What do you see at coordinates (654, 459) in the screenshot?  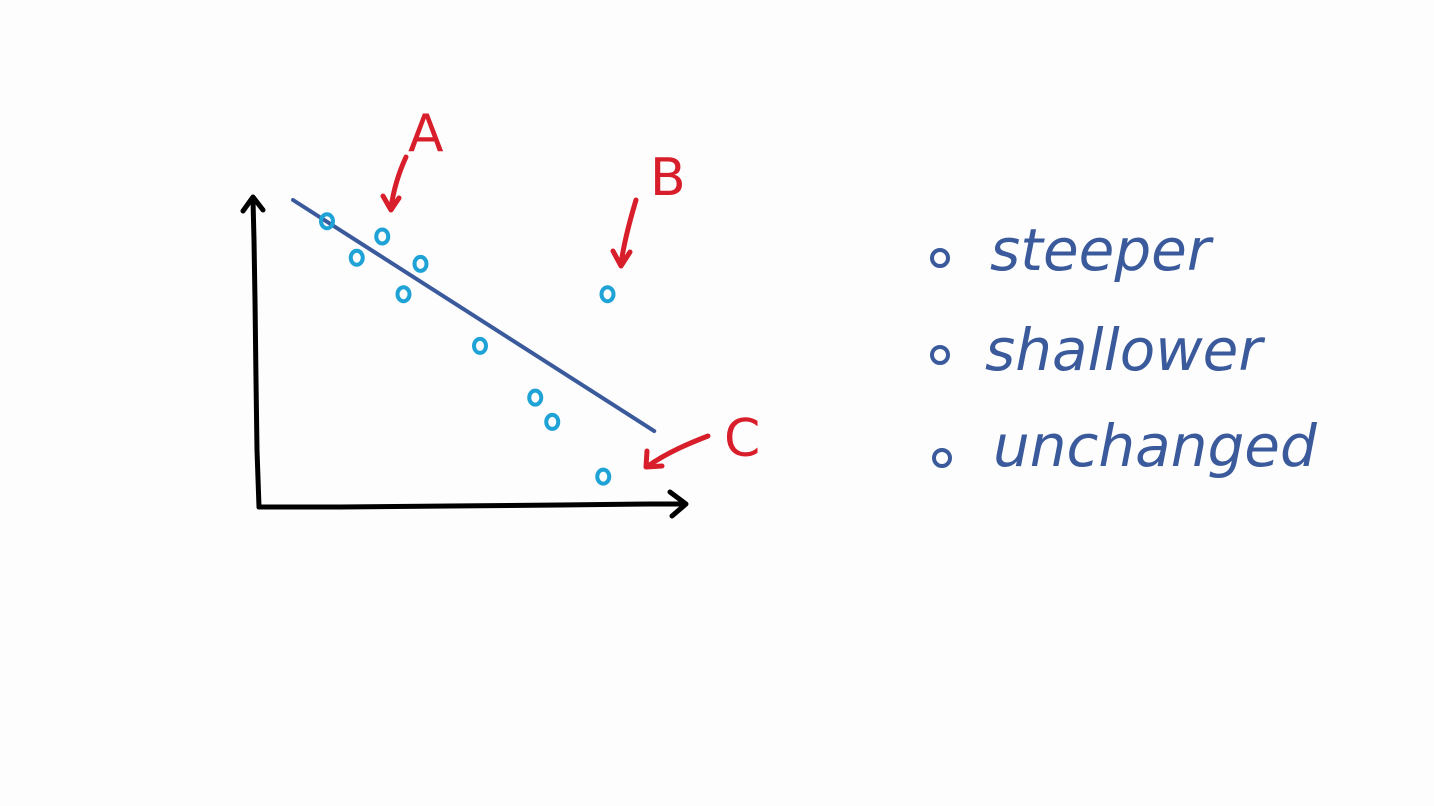 I see `arrow-c-head` at bounding box center [654, 459].